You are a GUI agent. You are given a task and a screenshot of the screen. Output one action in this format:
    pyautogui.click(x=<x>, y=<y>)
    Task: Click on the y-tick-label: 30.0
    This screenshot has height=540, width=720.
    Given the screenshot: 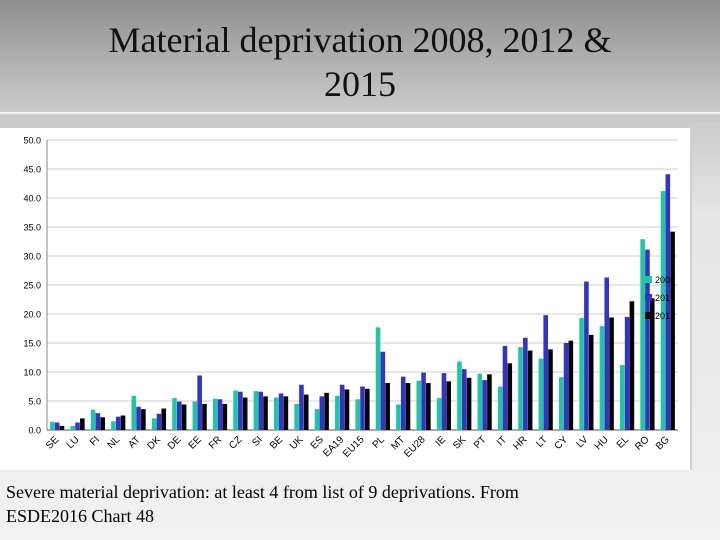 What is the action you would take?
    pyautogui.click(x=32, y=257)
    